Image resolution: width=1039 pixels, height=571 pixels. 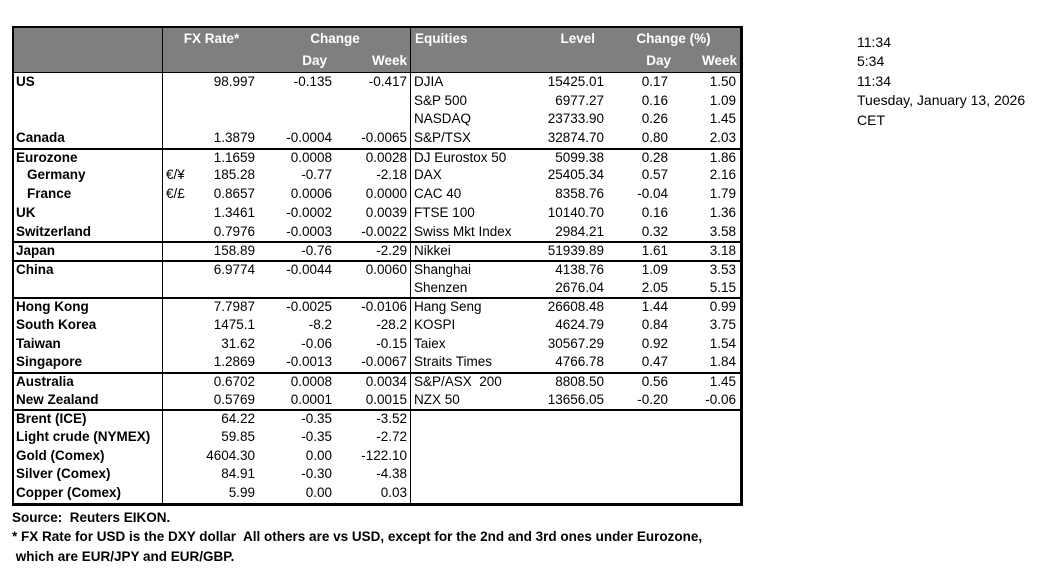 What do you see at coordinates (211, 39) in the screenshot?
I see `header-fx-rate: FX Rate*` at bounding box center [211, 39].